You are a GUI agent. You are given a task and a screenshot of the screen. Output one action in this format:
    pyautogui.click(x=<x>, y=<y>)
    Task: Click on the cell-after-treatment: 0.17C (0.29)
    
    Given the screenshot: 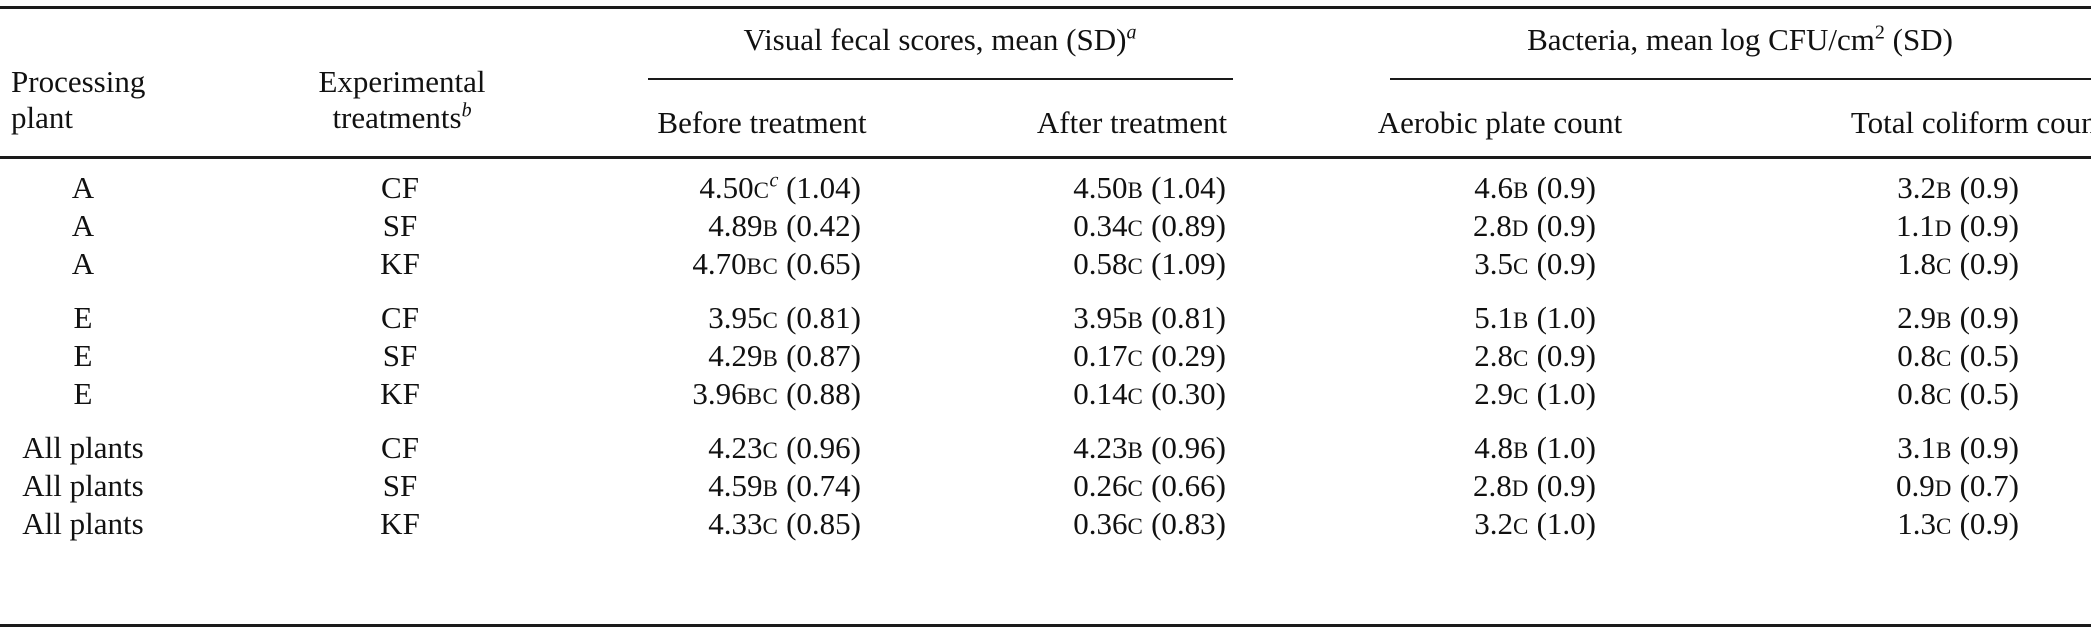 What is the action you would take?
    pyautogui.click(x=1149, y=357)
    